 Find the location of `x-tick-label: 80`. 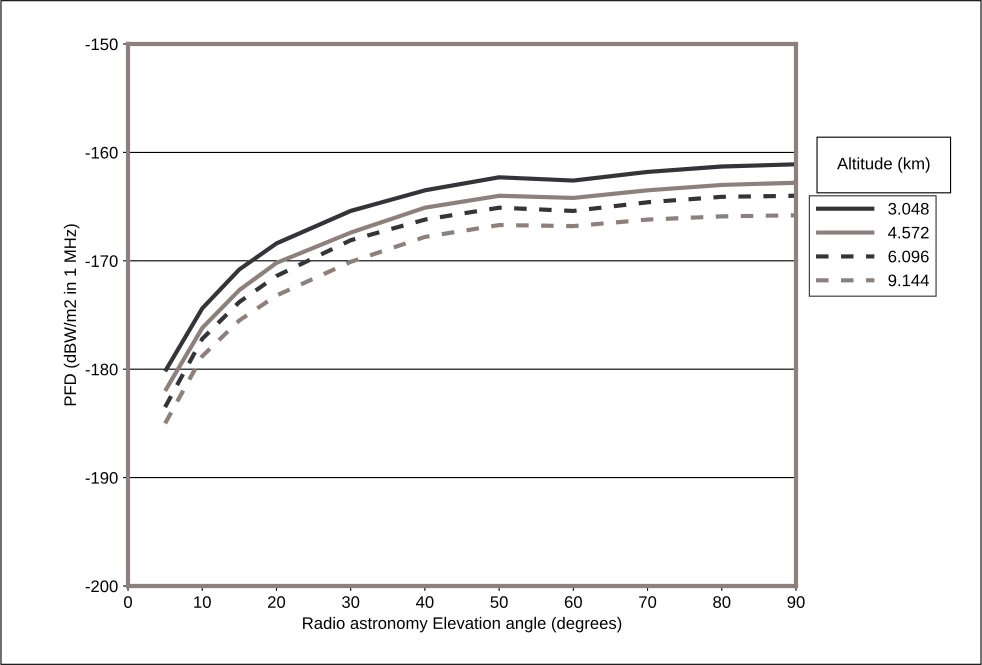

x-tick-label: 80 is located at coordinates (721, 602).